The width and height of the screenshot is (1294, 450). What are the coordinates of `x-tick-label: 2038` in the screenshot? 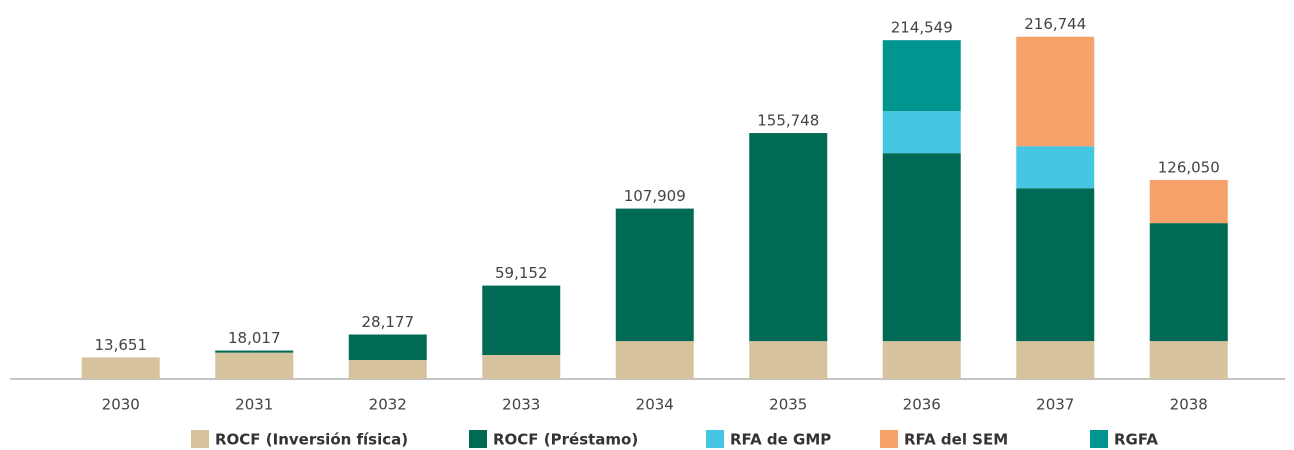 It's located at (1189, 405).